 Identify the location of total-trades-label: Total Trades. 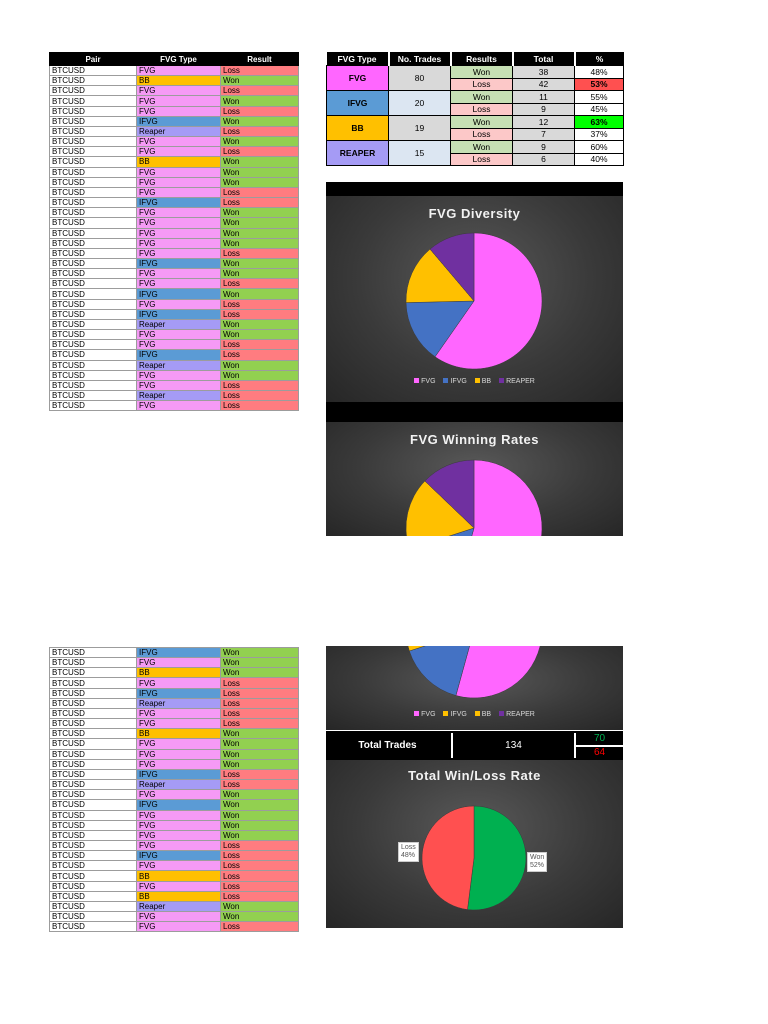
(387, 745).